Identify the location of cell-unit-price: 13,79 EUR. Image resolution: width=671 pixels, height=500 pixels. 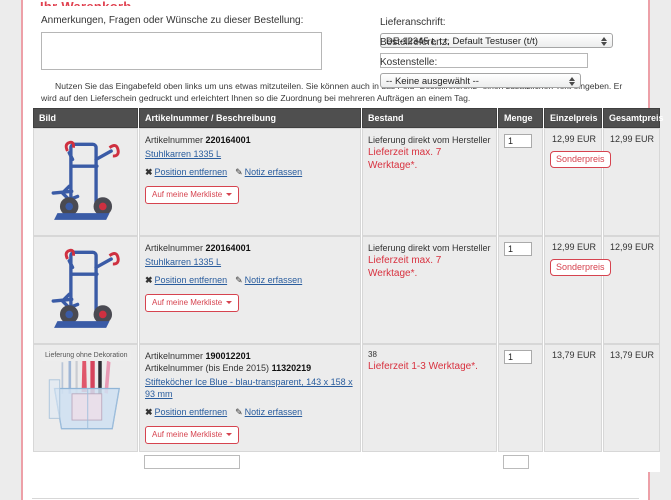
(573, 398).